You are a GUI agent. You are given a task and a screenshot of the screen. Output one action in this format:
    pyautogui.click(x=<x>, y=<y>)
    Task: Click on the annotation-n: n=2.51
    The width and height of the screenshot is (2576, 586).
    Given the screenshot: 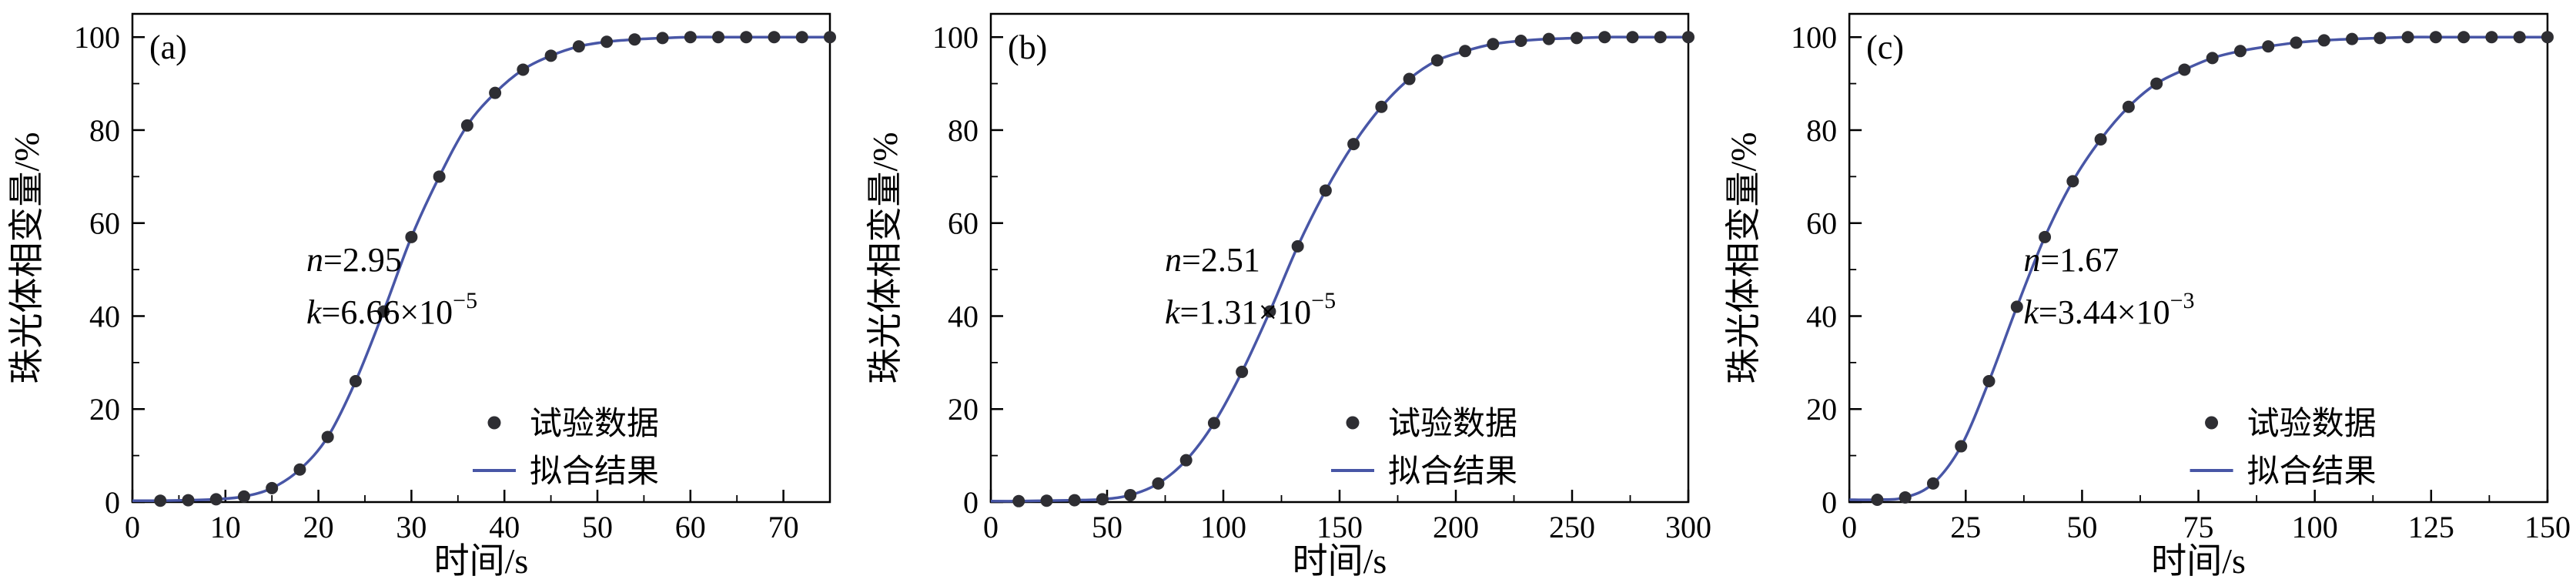 What is the action you would take?
    pyautogui.click(x=1213, y=260)
    